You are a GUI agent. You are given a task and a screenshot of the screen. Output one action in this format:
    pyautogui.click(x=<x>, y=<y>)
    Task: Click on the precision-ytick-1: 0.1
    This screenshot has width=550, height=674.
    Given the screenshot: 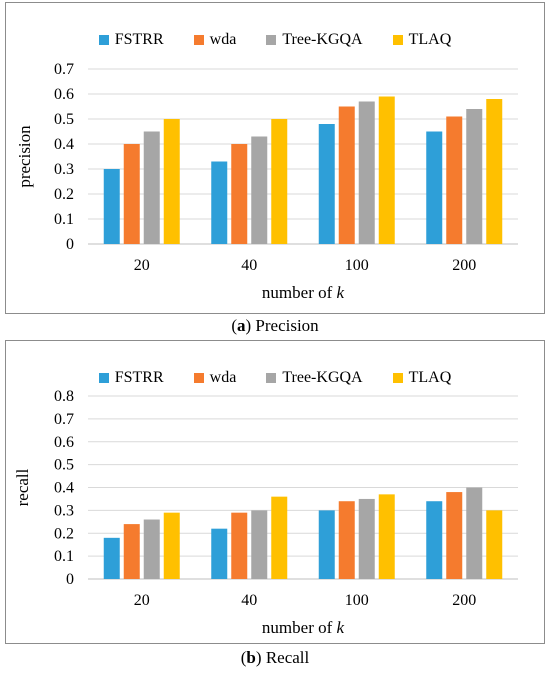 What is the action you would take?
    pyautogui.click(x=64, y=219)
    